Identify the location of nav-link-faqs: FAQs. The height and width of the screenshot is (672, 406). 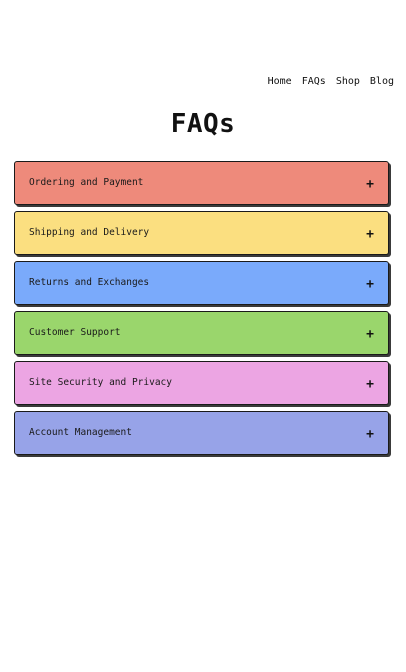
(313, 81).